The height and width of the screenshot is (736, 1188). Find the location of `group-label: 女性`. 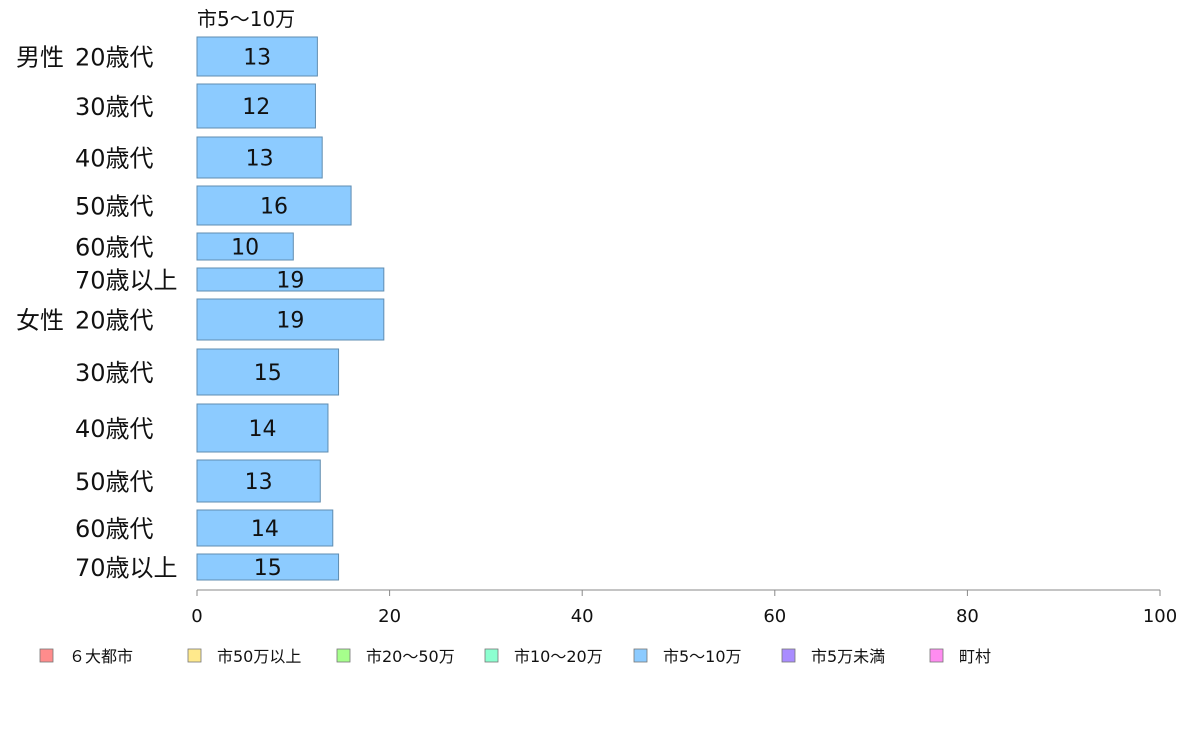

group-label: 女性 is located at coordinates (40, 321).